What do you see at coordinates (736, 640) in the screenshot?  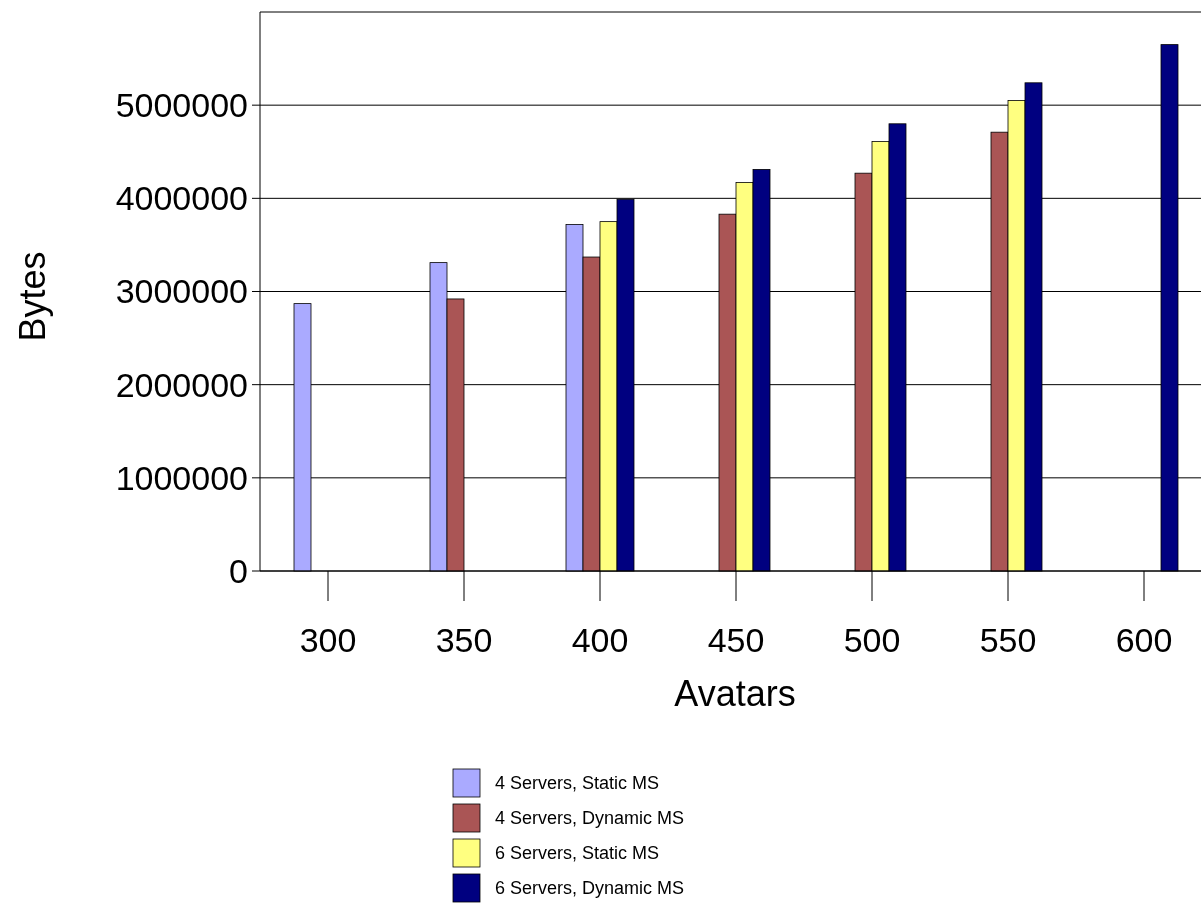 I see `x-tick-label: 450` at bounding box center [736, 640].